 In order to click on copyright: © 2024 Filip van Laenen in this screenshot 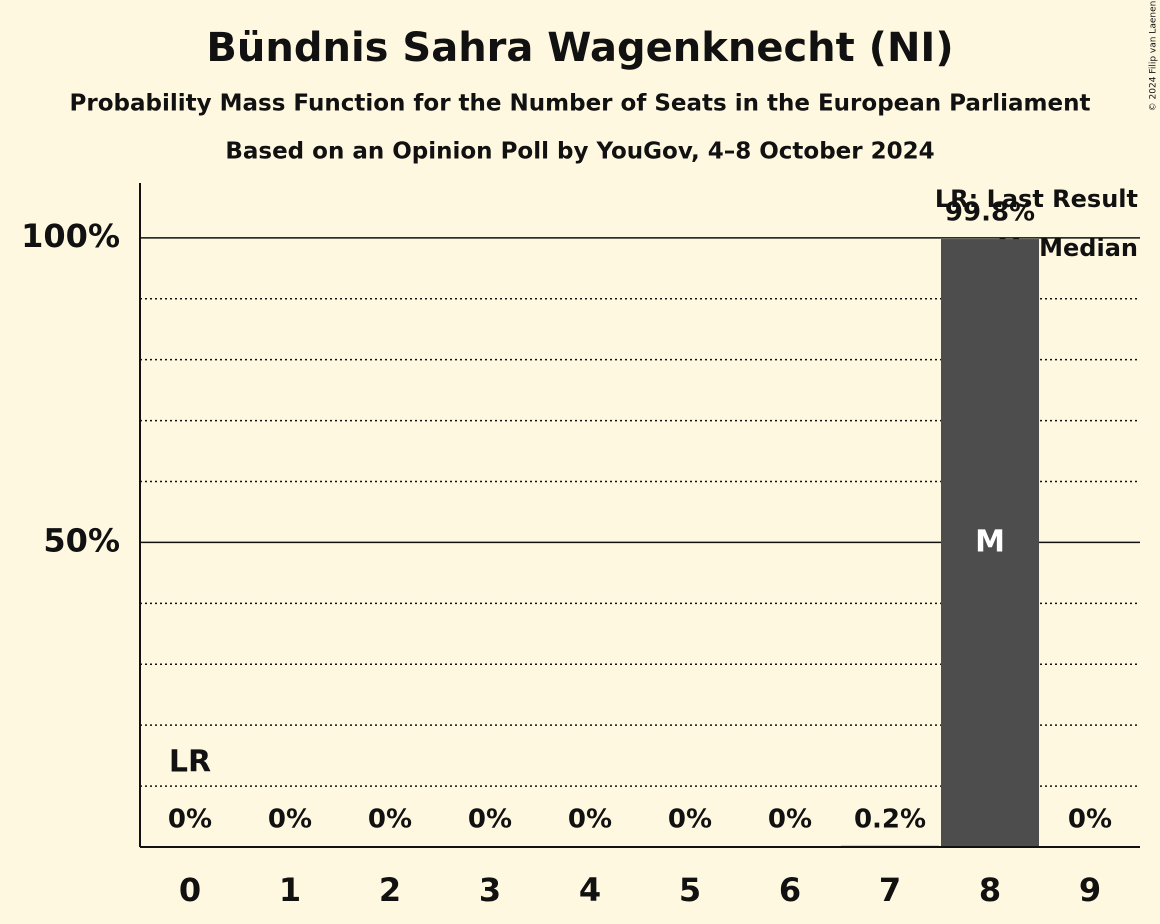, I will do `click(1154, 56)`.